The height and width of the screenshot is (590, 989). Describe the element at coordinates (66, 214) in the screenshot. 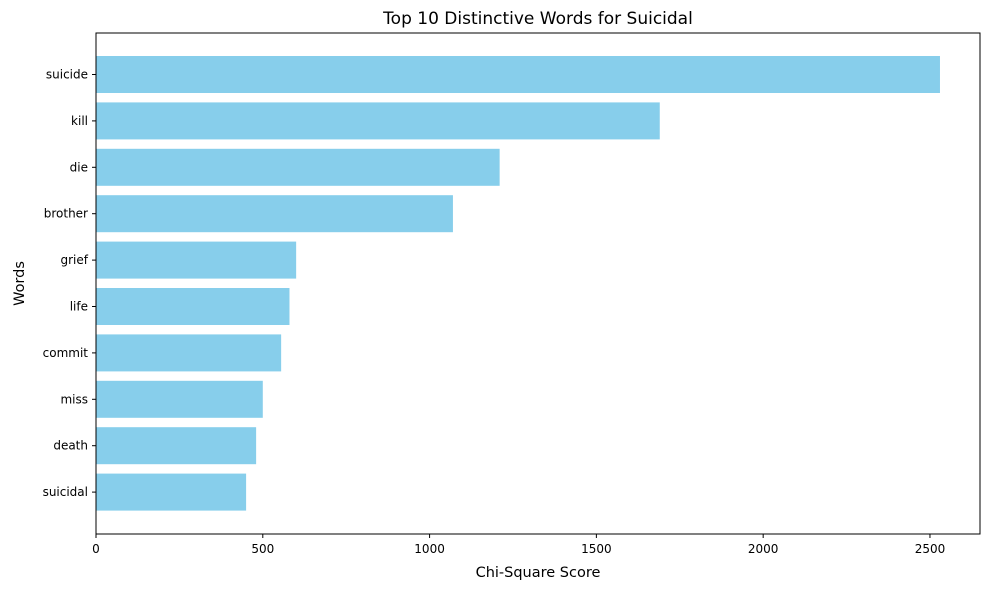

I see `y-tick-label: brother` at that location.